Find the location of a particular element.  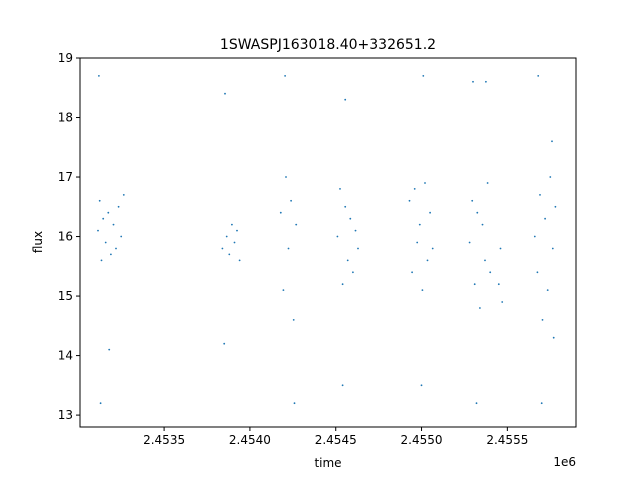

y-tick-label: 17 is located at coordinates (65, 177).